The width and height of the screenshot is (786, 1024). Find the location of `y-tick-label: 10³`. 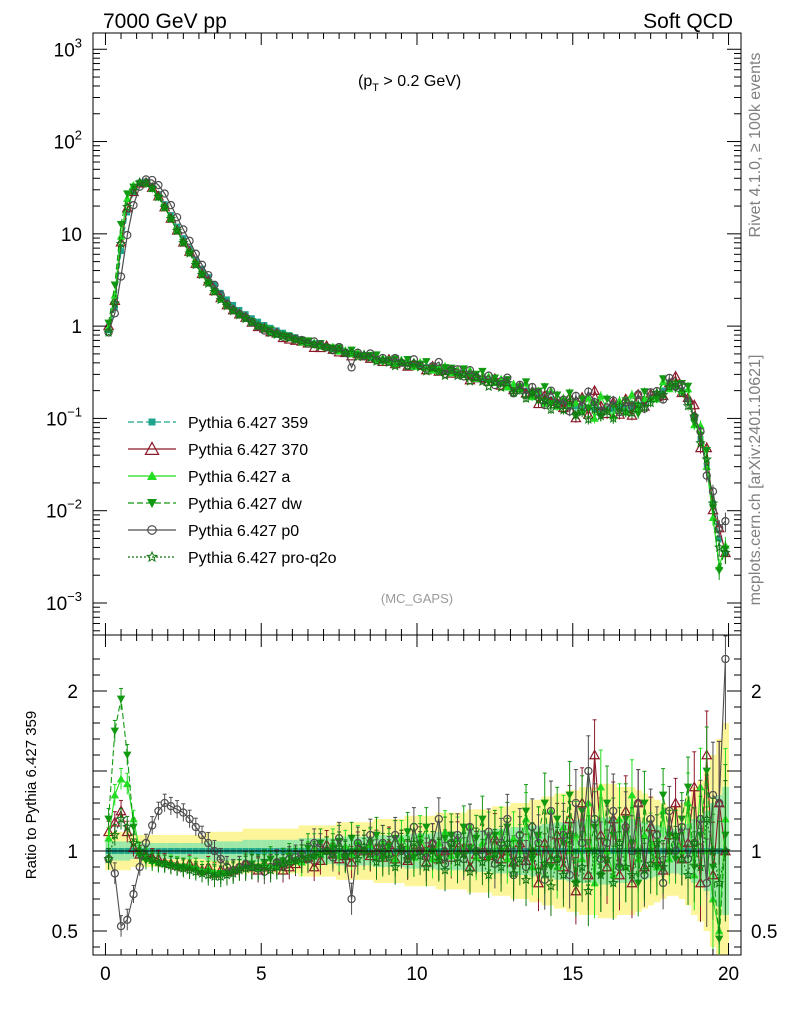

y-tick-label: 10³ is located at coordinates (68, 48).